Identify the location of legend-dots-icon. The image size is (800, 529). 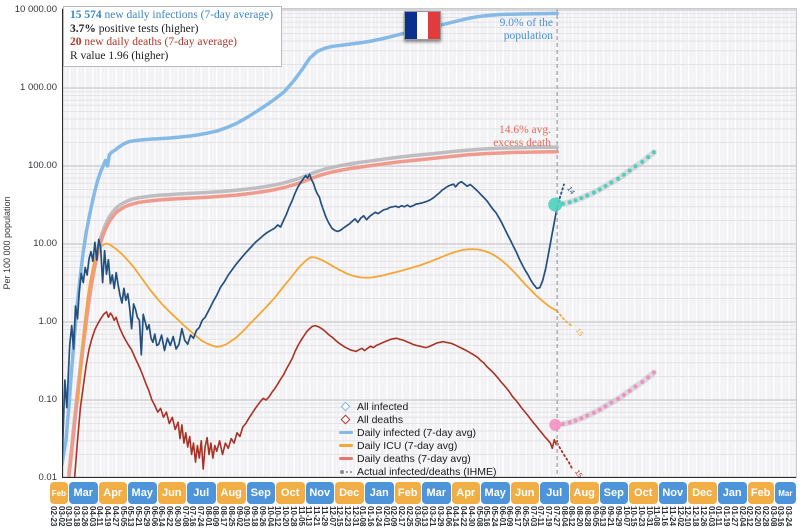
(345, 471).